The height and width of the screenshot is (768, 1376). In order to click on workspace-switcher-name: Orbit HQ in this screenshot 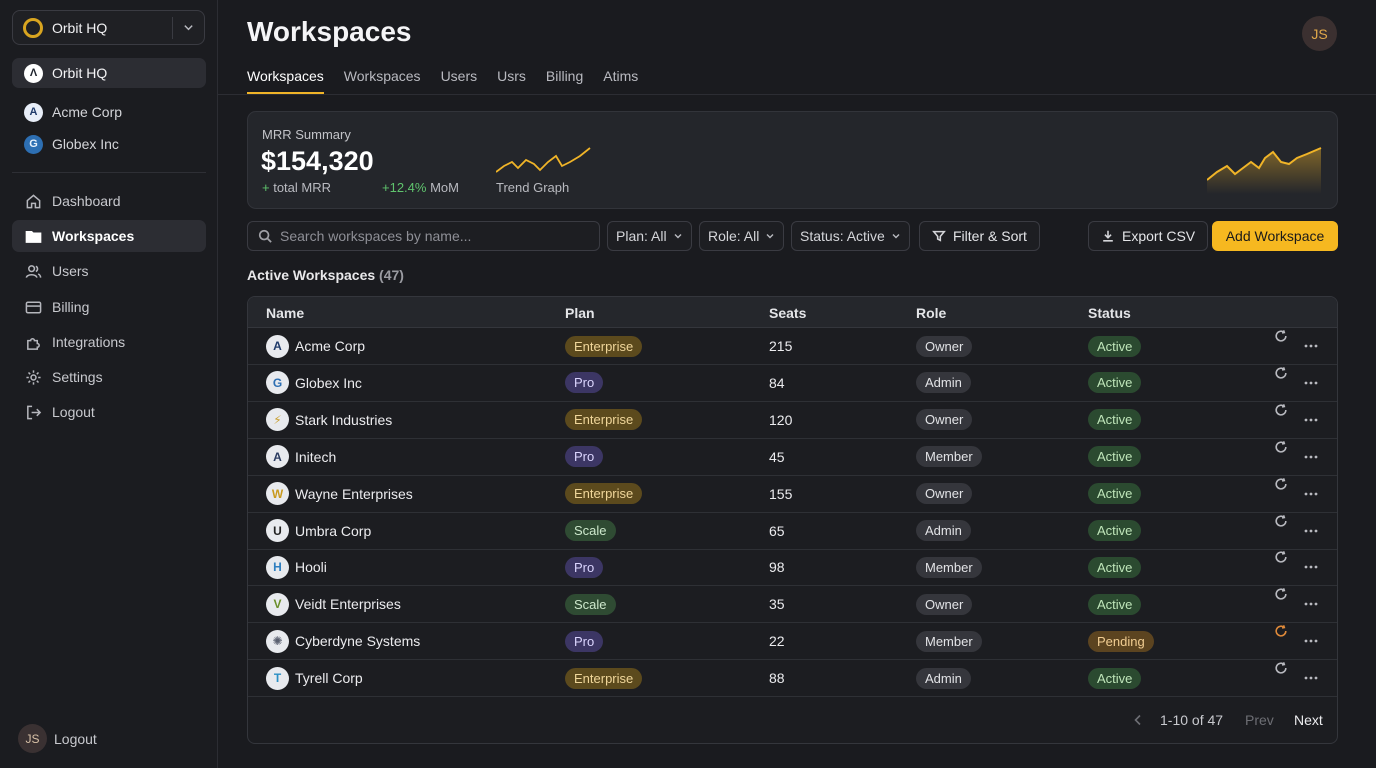, I will do `click(80, 27)`.